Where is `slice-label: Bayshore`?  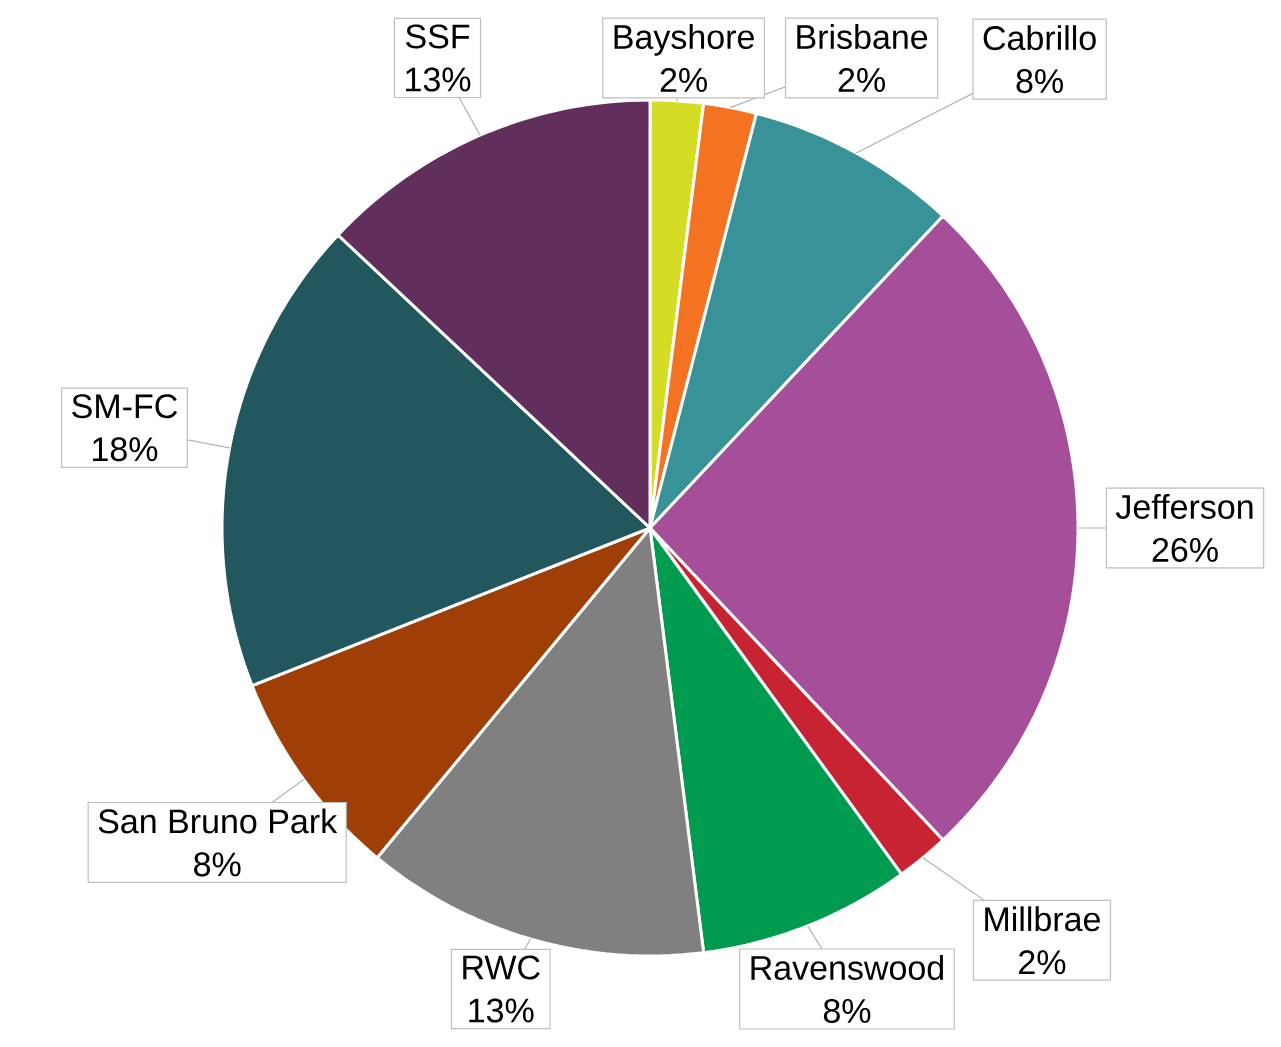 slice-label: Bayshore is located at coordinates (684, 40).